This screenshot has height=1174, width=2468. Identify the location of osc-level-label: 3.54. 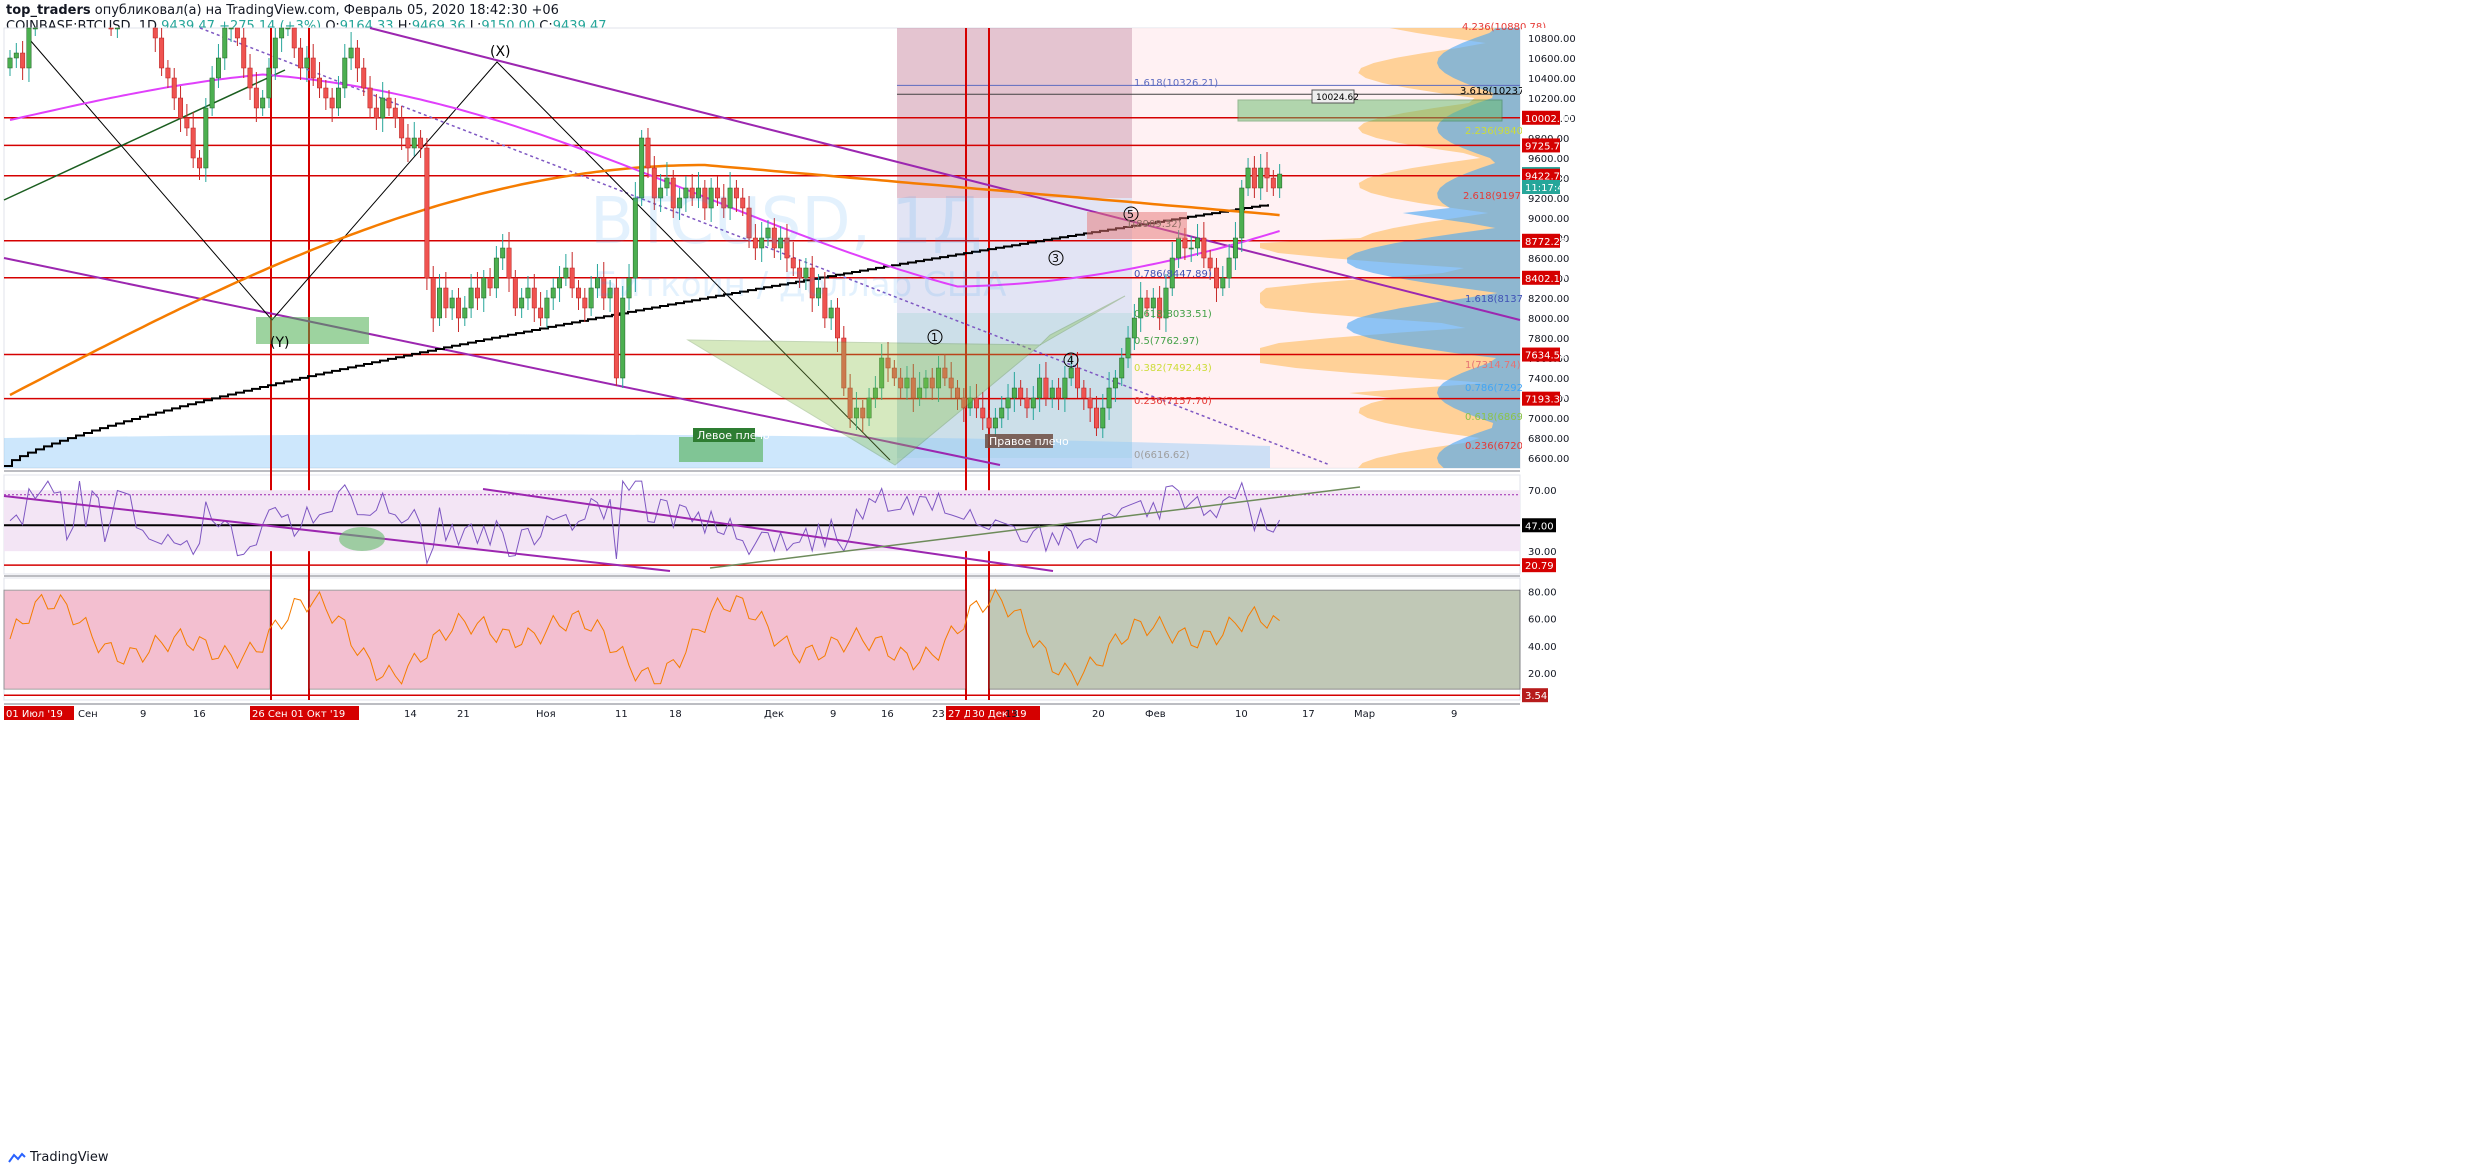
(1536, 696).